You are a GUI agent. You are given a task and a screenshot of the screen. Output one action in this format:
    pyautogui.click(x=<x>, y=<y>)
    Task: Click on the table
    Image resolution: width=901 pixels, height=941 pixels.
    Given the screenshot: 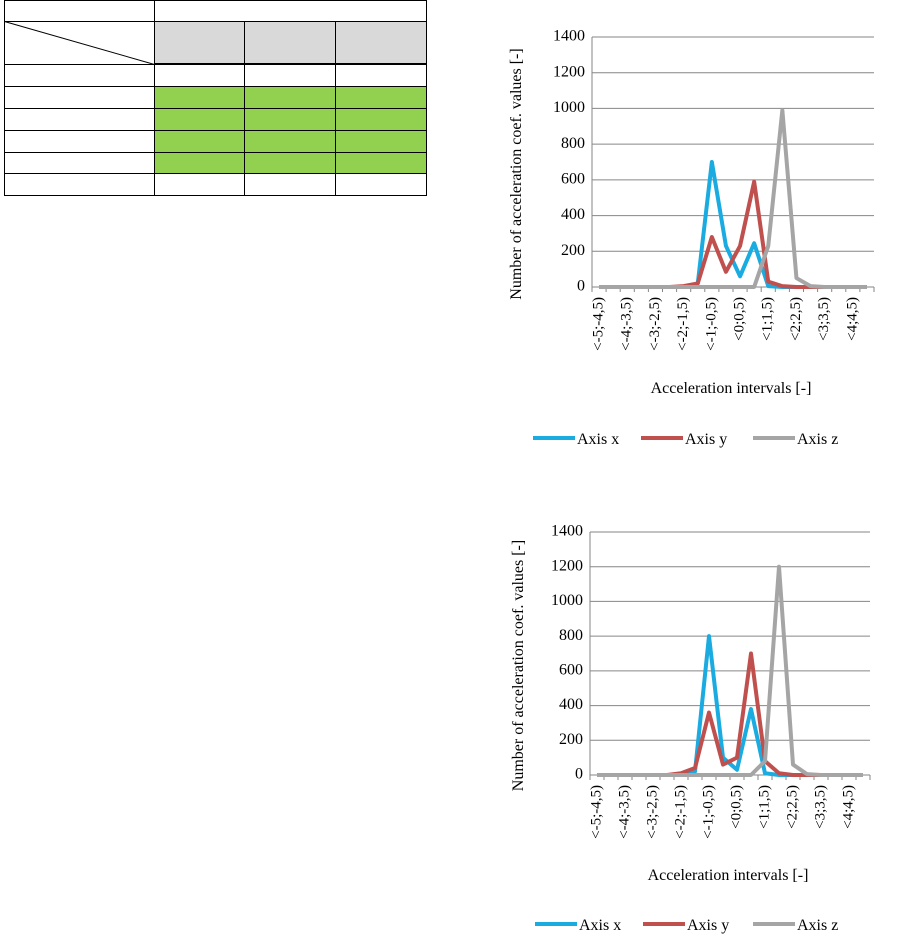 What is the action you would take?
    pyautogui.click(x=215, y=98)
    